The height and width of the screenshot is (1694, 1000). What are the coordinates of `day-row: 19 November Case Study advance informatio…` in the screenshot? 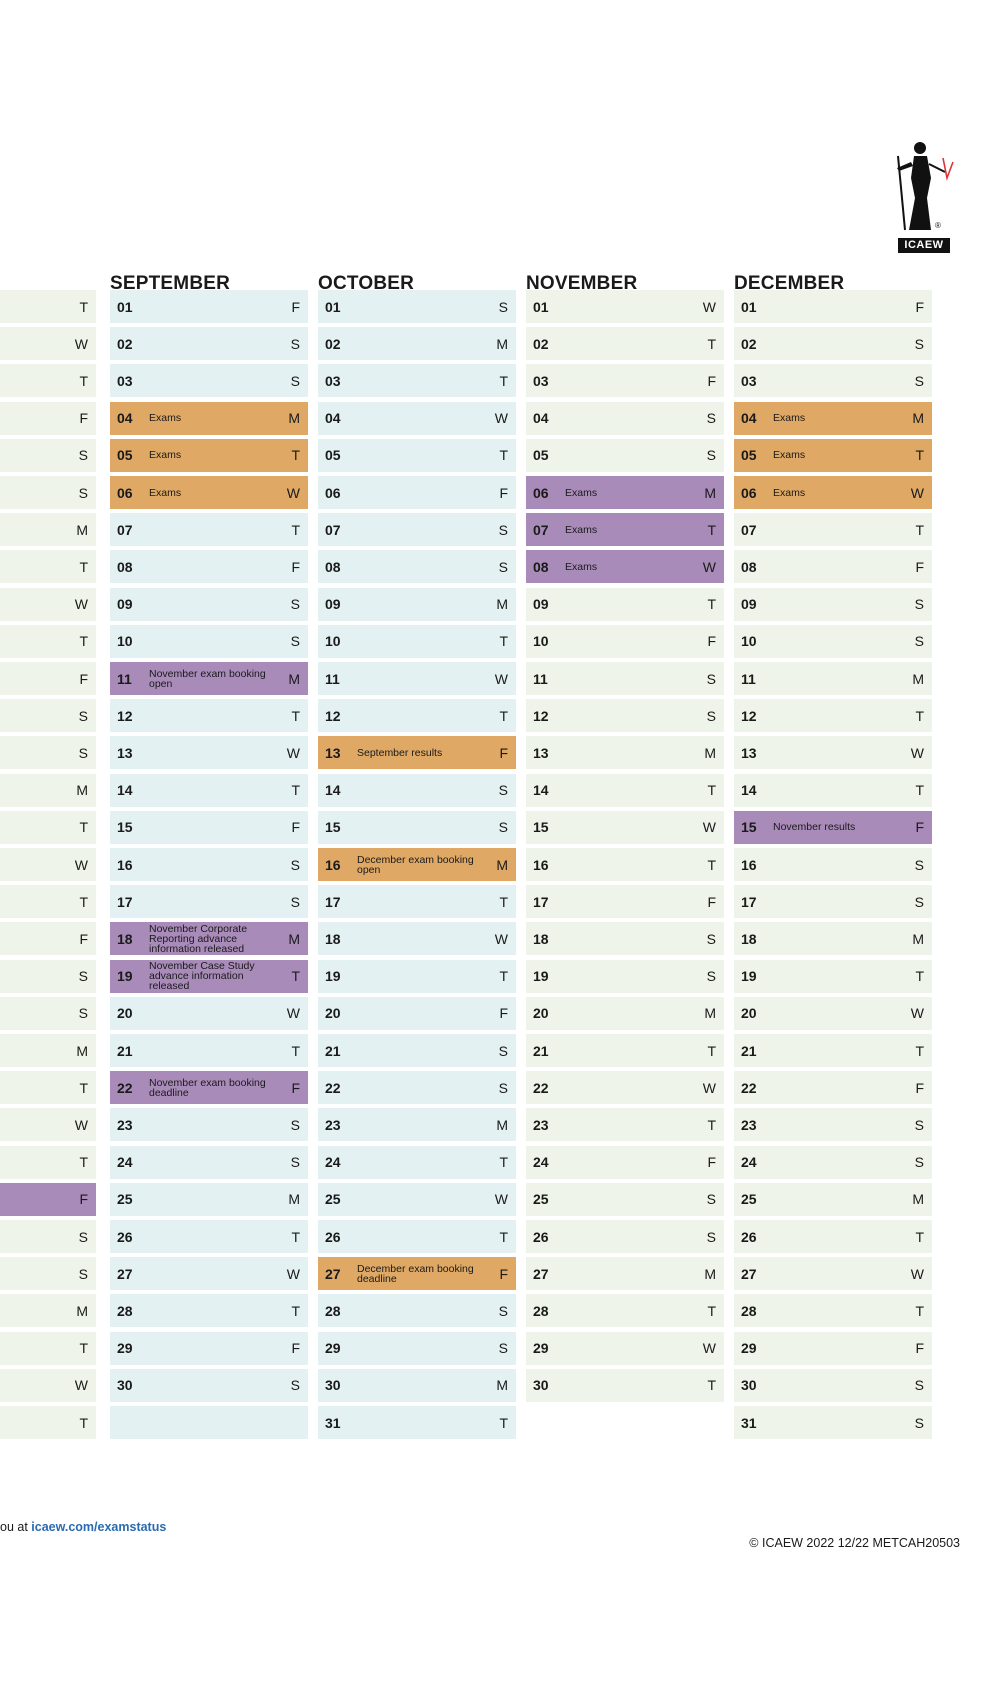 It's located at (209, 976).